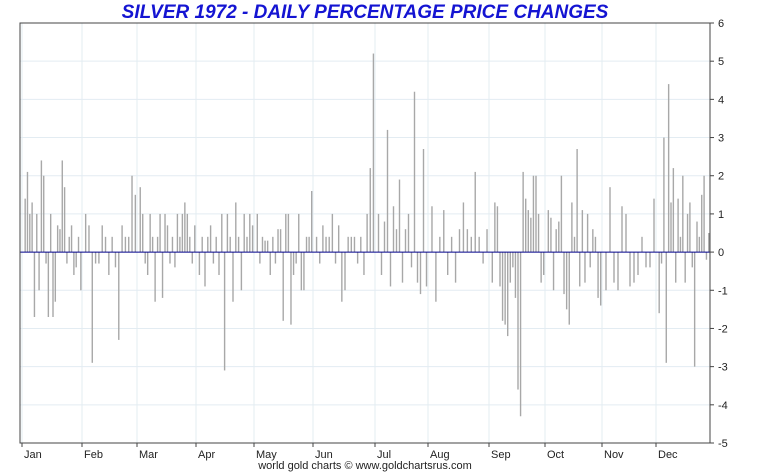 The height and width of the screenshot is (475, 760). I want to click on y-tick-label: 1, so click(721, 215).